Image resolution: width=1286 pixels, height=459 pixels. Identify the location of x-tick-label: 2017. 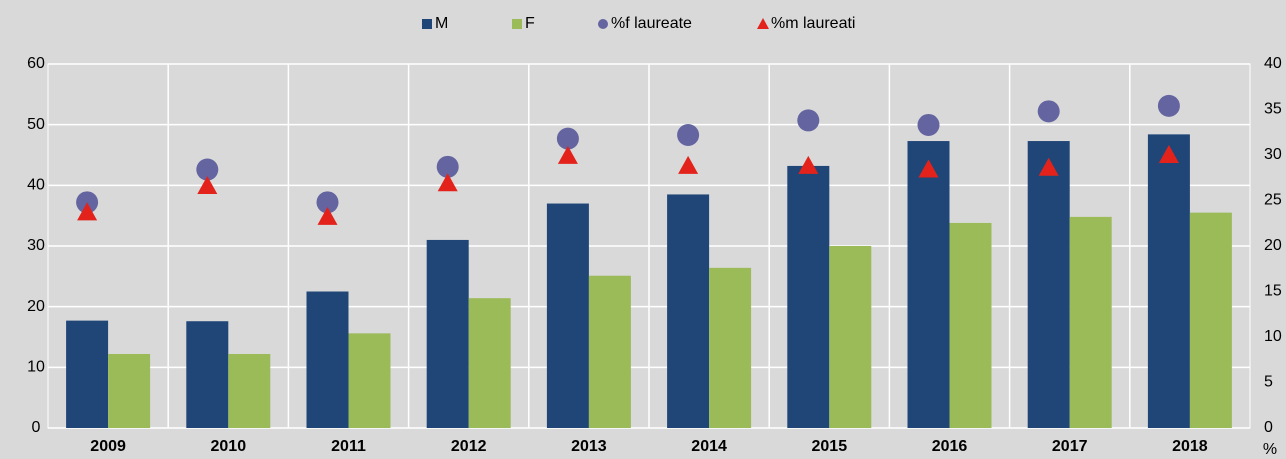
(1070, 446).